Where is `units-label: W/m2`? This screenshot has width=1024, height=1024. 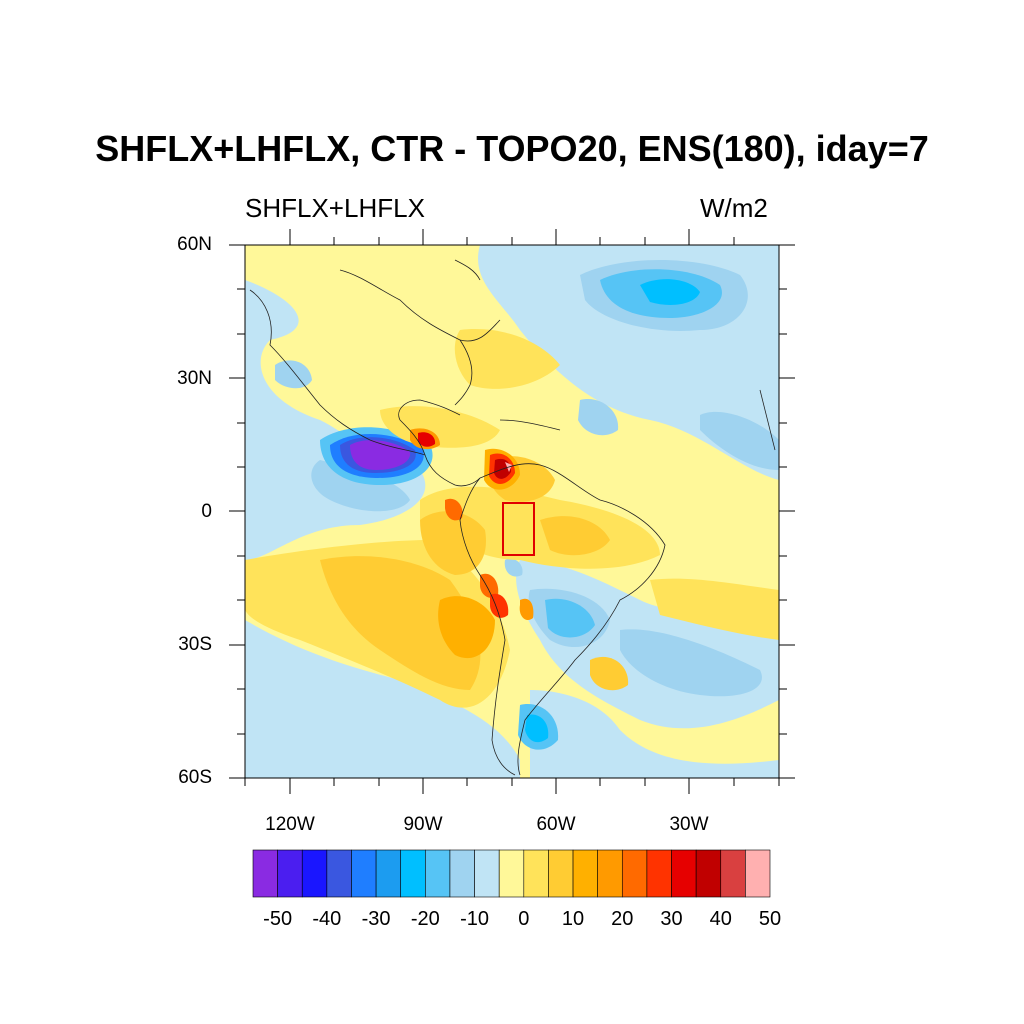
units-label: W/m2 is located at coordinates (734, 208).